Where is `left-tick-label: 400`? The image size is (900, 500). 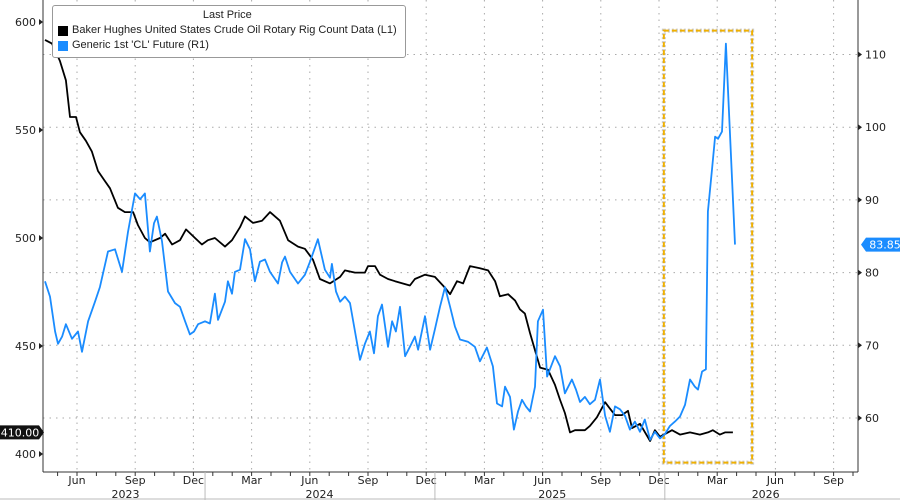
left-tick-label: 400 is located at coordinates (25, 454).